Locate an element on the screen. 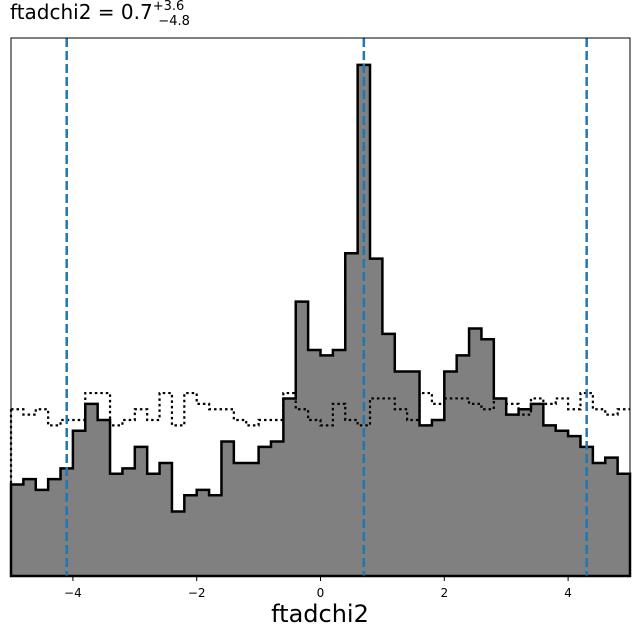 This screenshot has height=639, width=640. prior-histogram-line is located at coordinates (320, 409).